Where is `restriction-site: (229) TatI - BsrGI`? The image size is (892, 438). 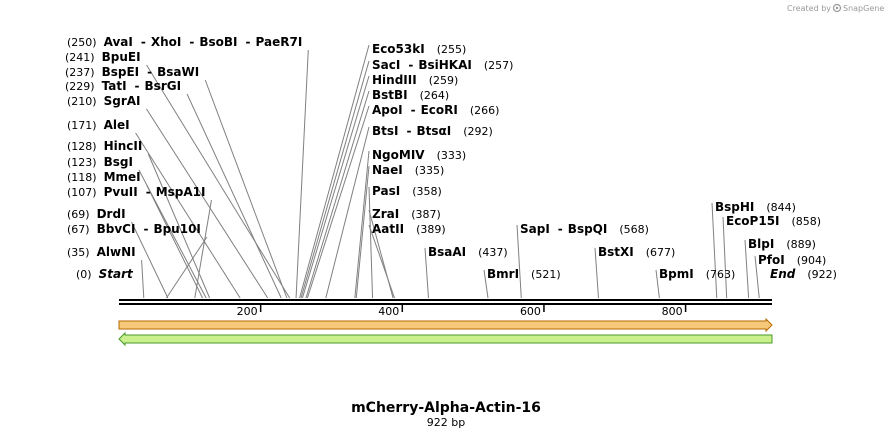 restriction-site: (229) TatI - BsrGI is located at coordinates (123, 86).